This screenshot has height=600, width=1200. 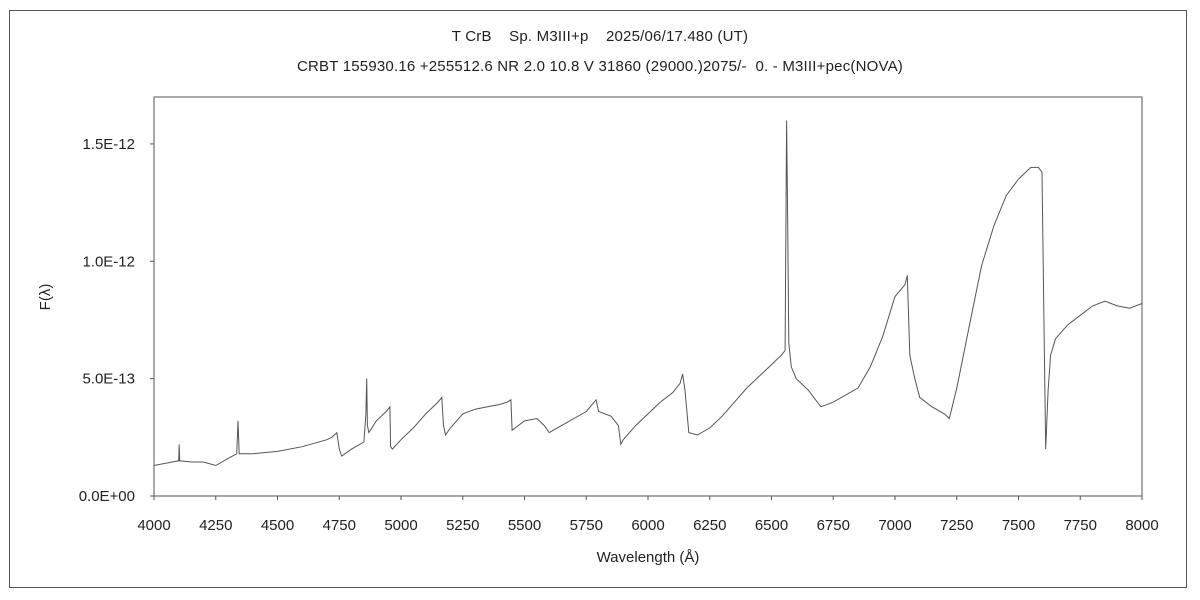 I want to click on y-tick-label: 1.0E-12, so click(x=108, y=261).